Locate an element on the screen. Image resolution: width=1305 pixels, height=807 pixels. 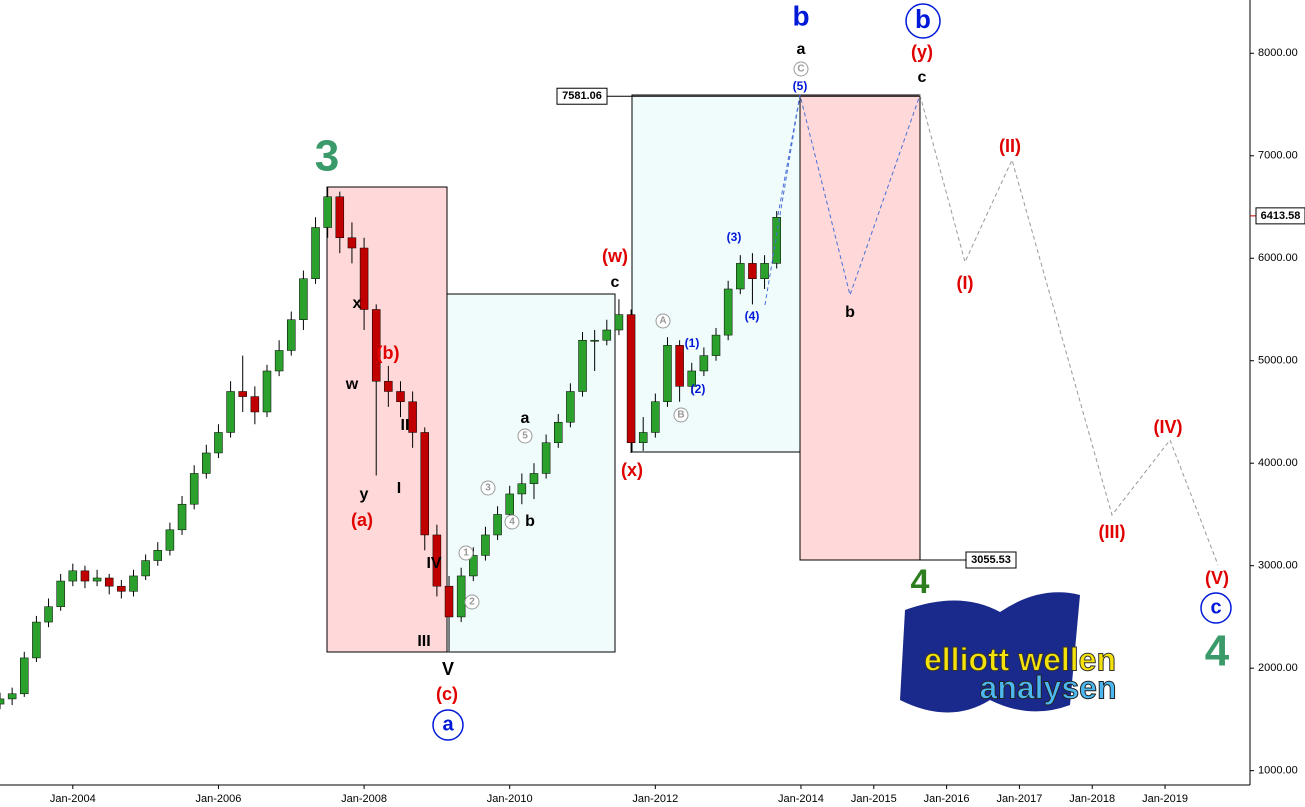
x-tick-label: Jan-2006 is located at coordinates (219, 799).